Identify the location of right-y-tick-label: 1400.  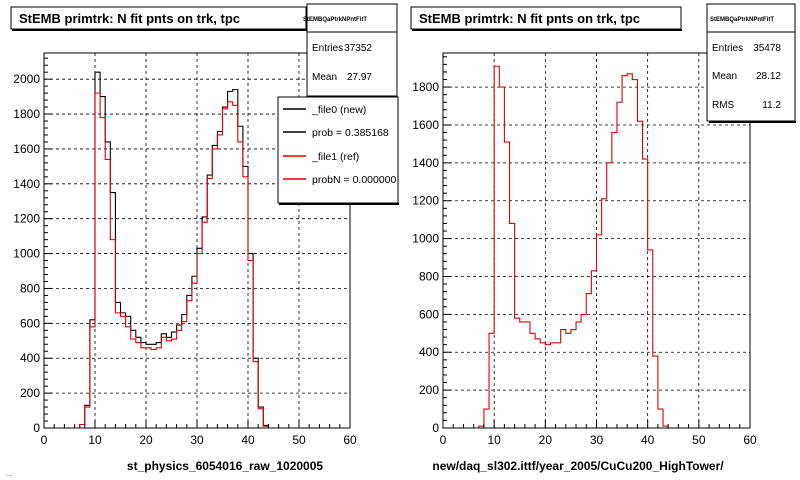
(425, 163).